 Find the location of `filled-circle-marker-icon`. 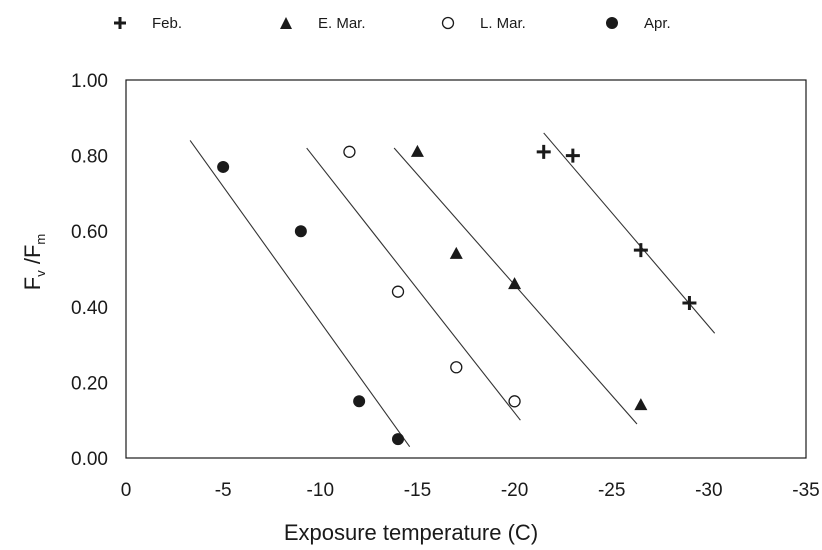

filled-circle-marker-icon is located at coordinates (612, 23).